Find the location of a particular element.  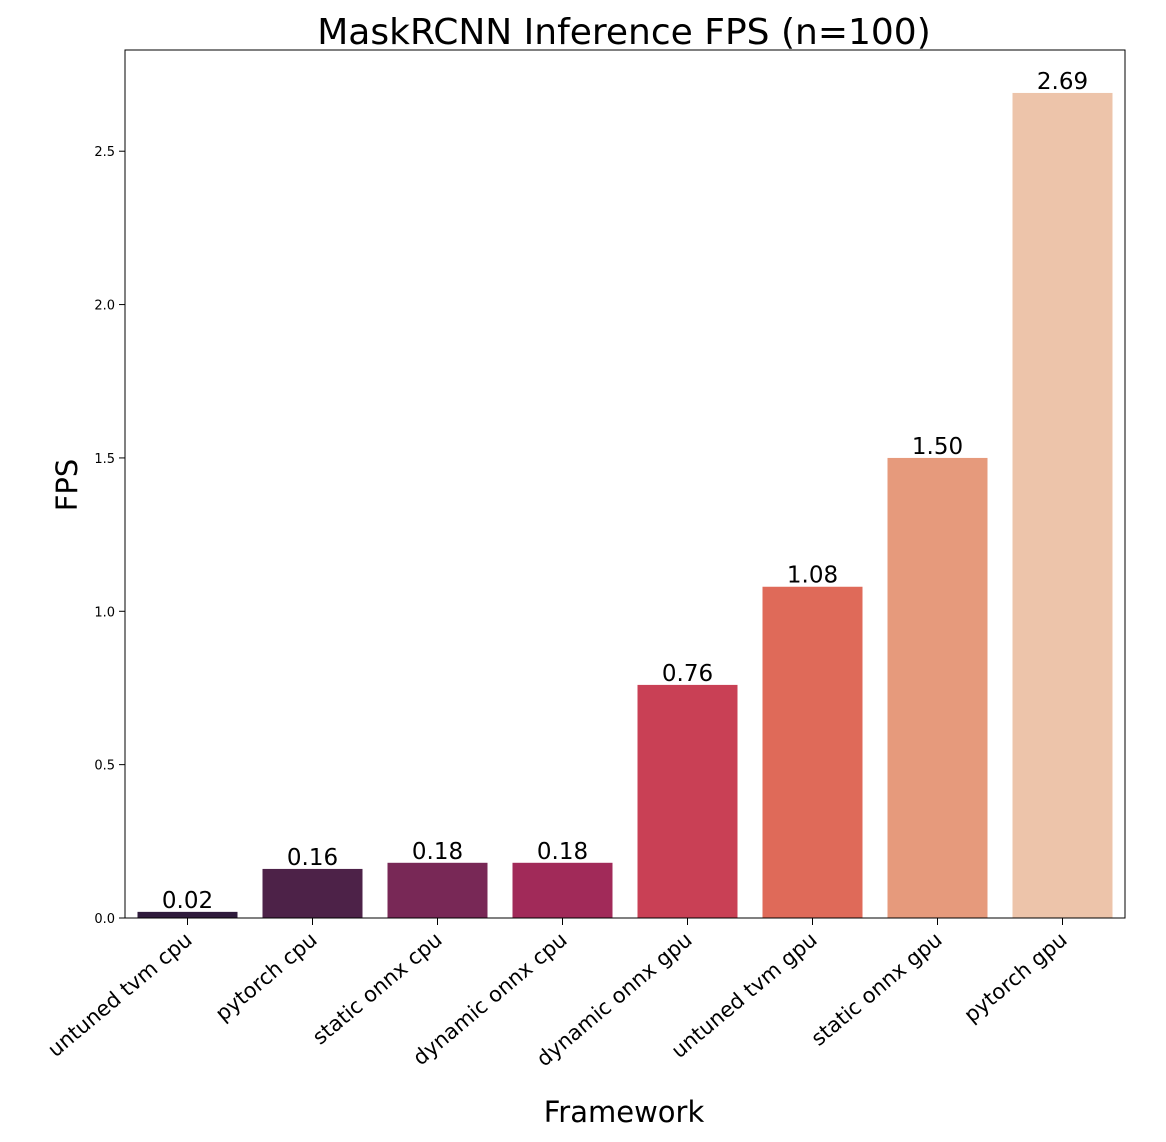

x-tick-label: static onnx cpu is located at coordinates (377, 988).